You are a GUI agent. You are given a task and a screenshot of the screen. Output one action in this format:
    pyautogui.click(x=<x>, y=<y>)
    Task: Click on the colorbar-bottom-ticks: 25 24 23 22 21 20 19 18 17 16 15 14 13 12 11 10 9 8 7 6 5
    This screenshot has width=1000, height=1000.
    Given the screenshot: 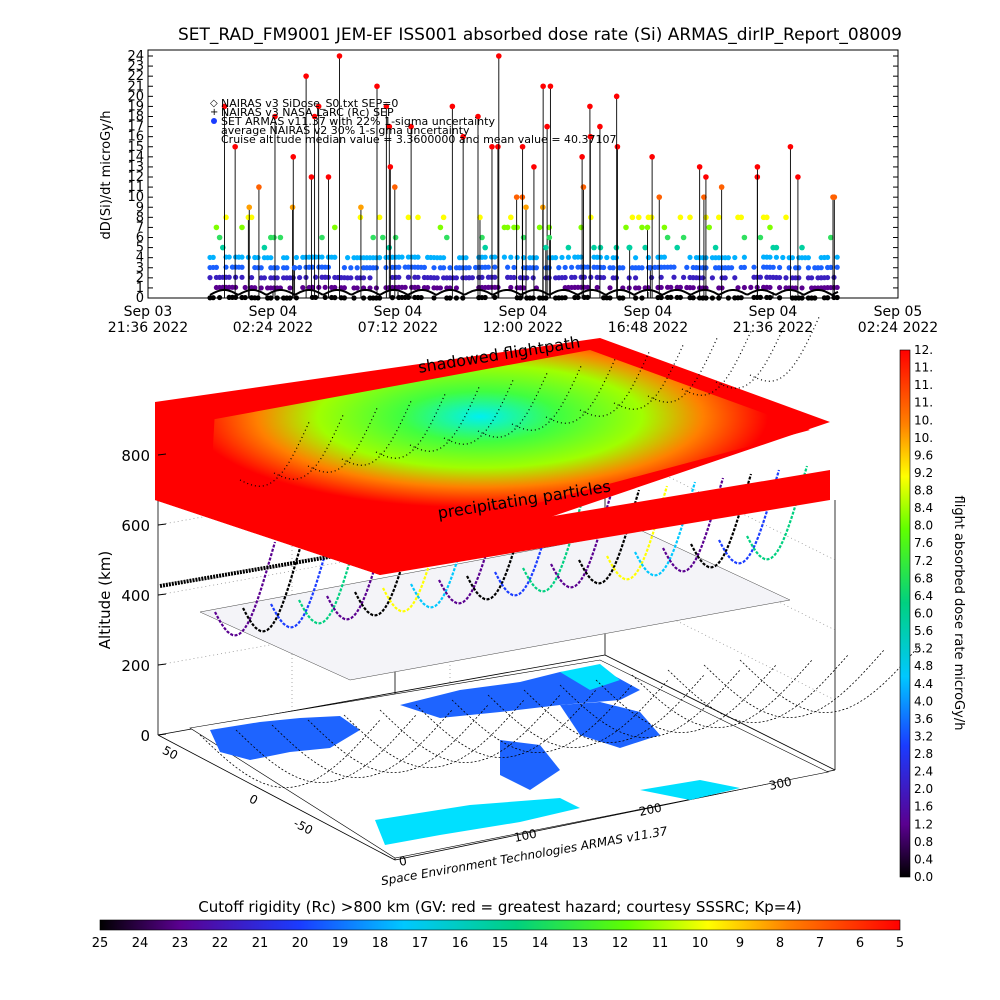 What is the action you would take?
    pyautogui.click(x=498, y=943)
    